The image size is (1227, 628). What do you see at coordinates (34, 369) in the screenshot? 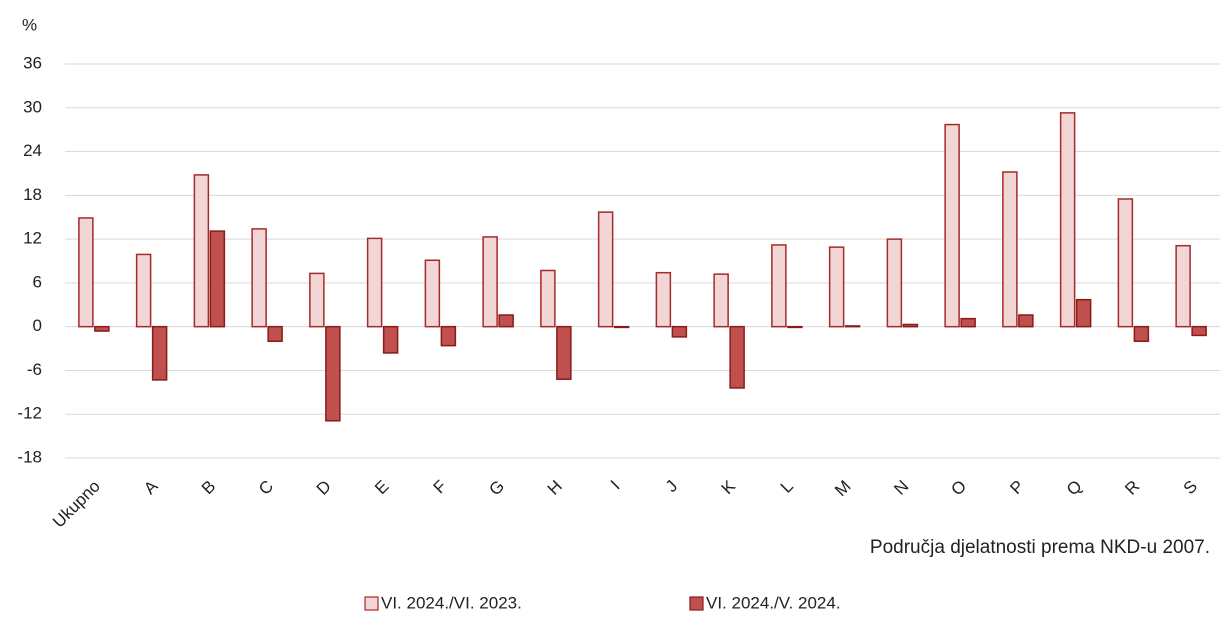
I see `y-tick-label: -6` at bounding box center [34, 369].